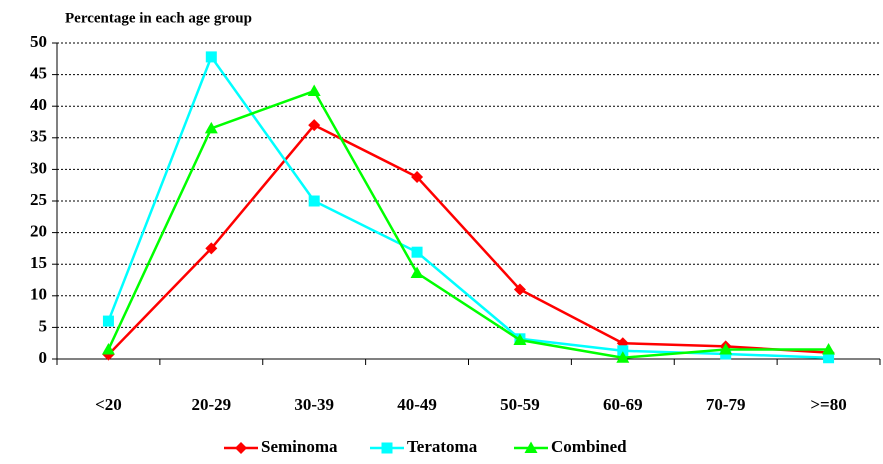 This screenshot has height=464, width=883. I want to click on x-tick-label: 30-39, so click(314, 404).